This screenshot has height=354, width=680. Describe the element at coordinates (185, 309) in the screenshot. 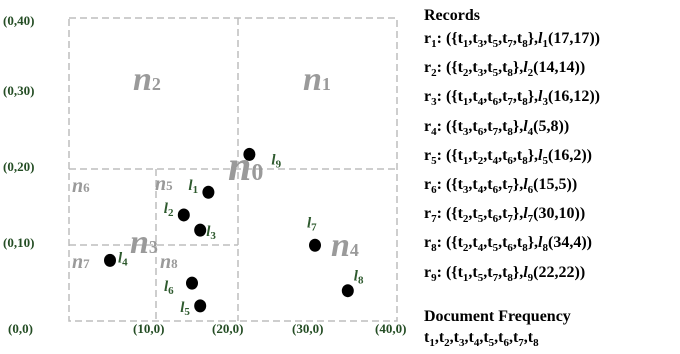

I see `point-label-l5: l5` at that location.